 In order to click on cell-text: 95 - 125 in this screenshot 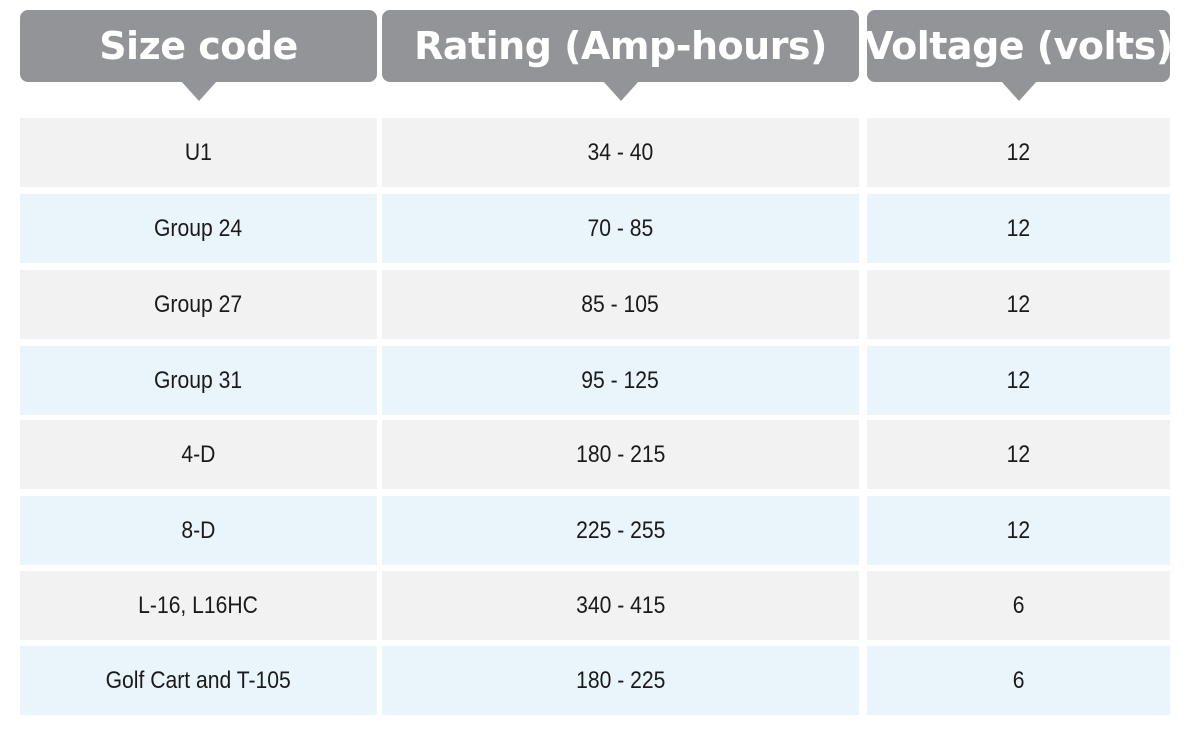, I will do `click(620, 380)`.